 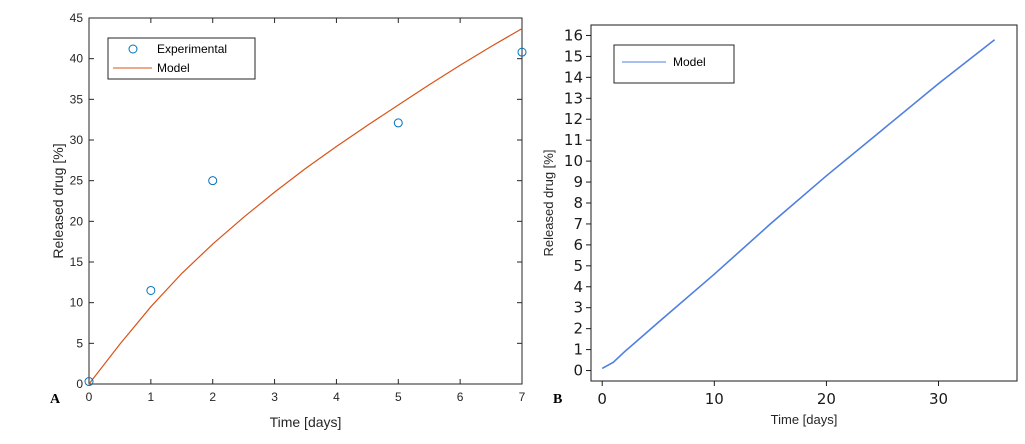 I want to click on y-tick-label: 40, so click(x=77, y=59).